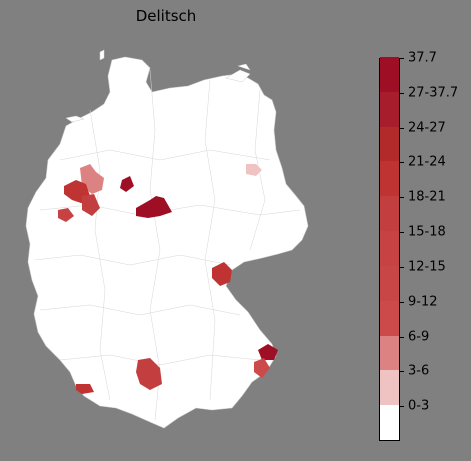 This screenshot has width=471, height=461. Describe the element at coordinates (427, 162) in the screenshot. I see `legend-label: 21-24` at that location.